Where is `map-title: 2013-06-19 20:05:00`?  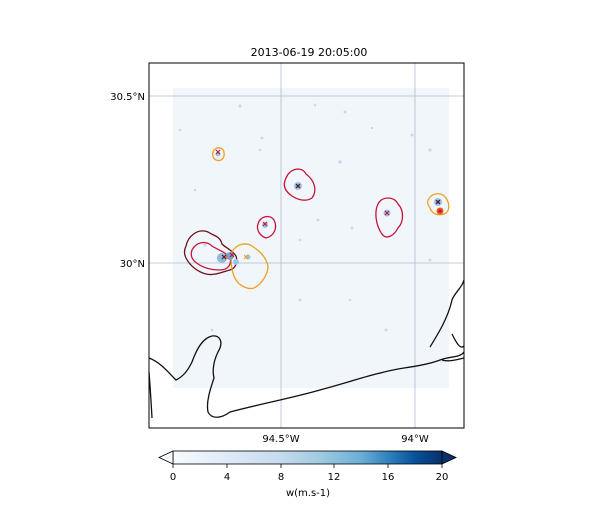
map-title: 2013-06-19 20:05:00 is located at coordinates (309, 52).